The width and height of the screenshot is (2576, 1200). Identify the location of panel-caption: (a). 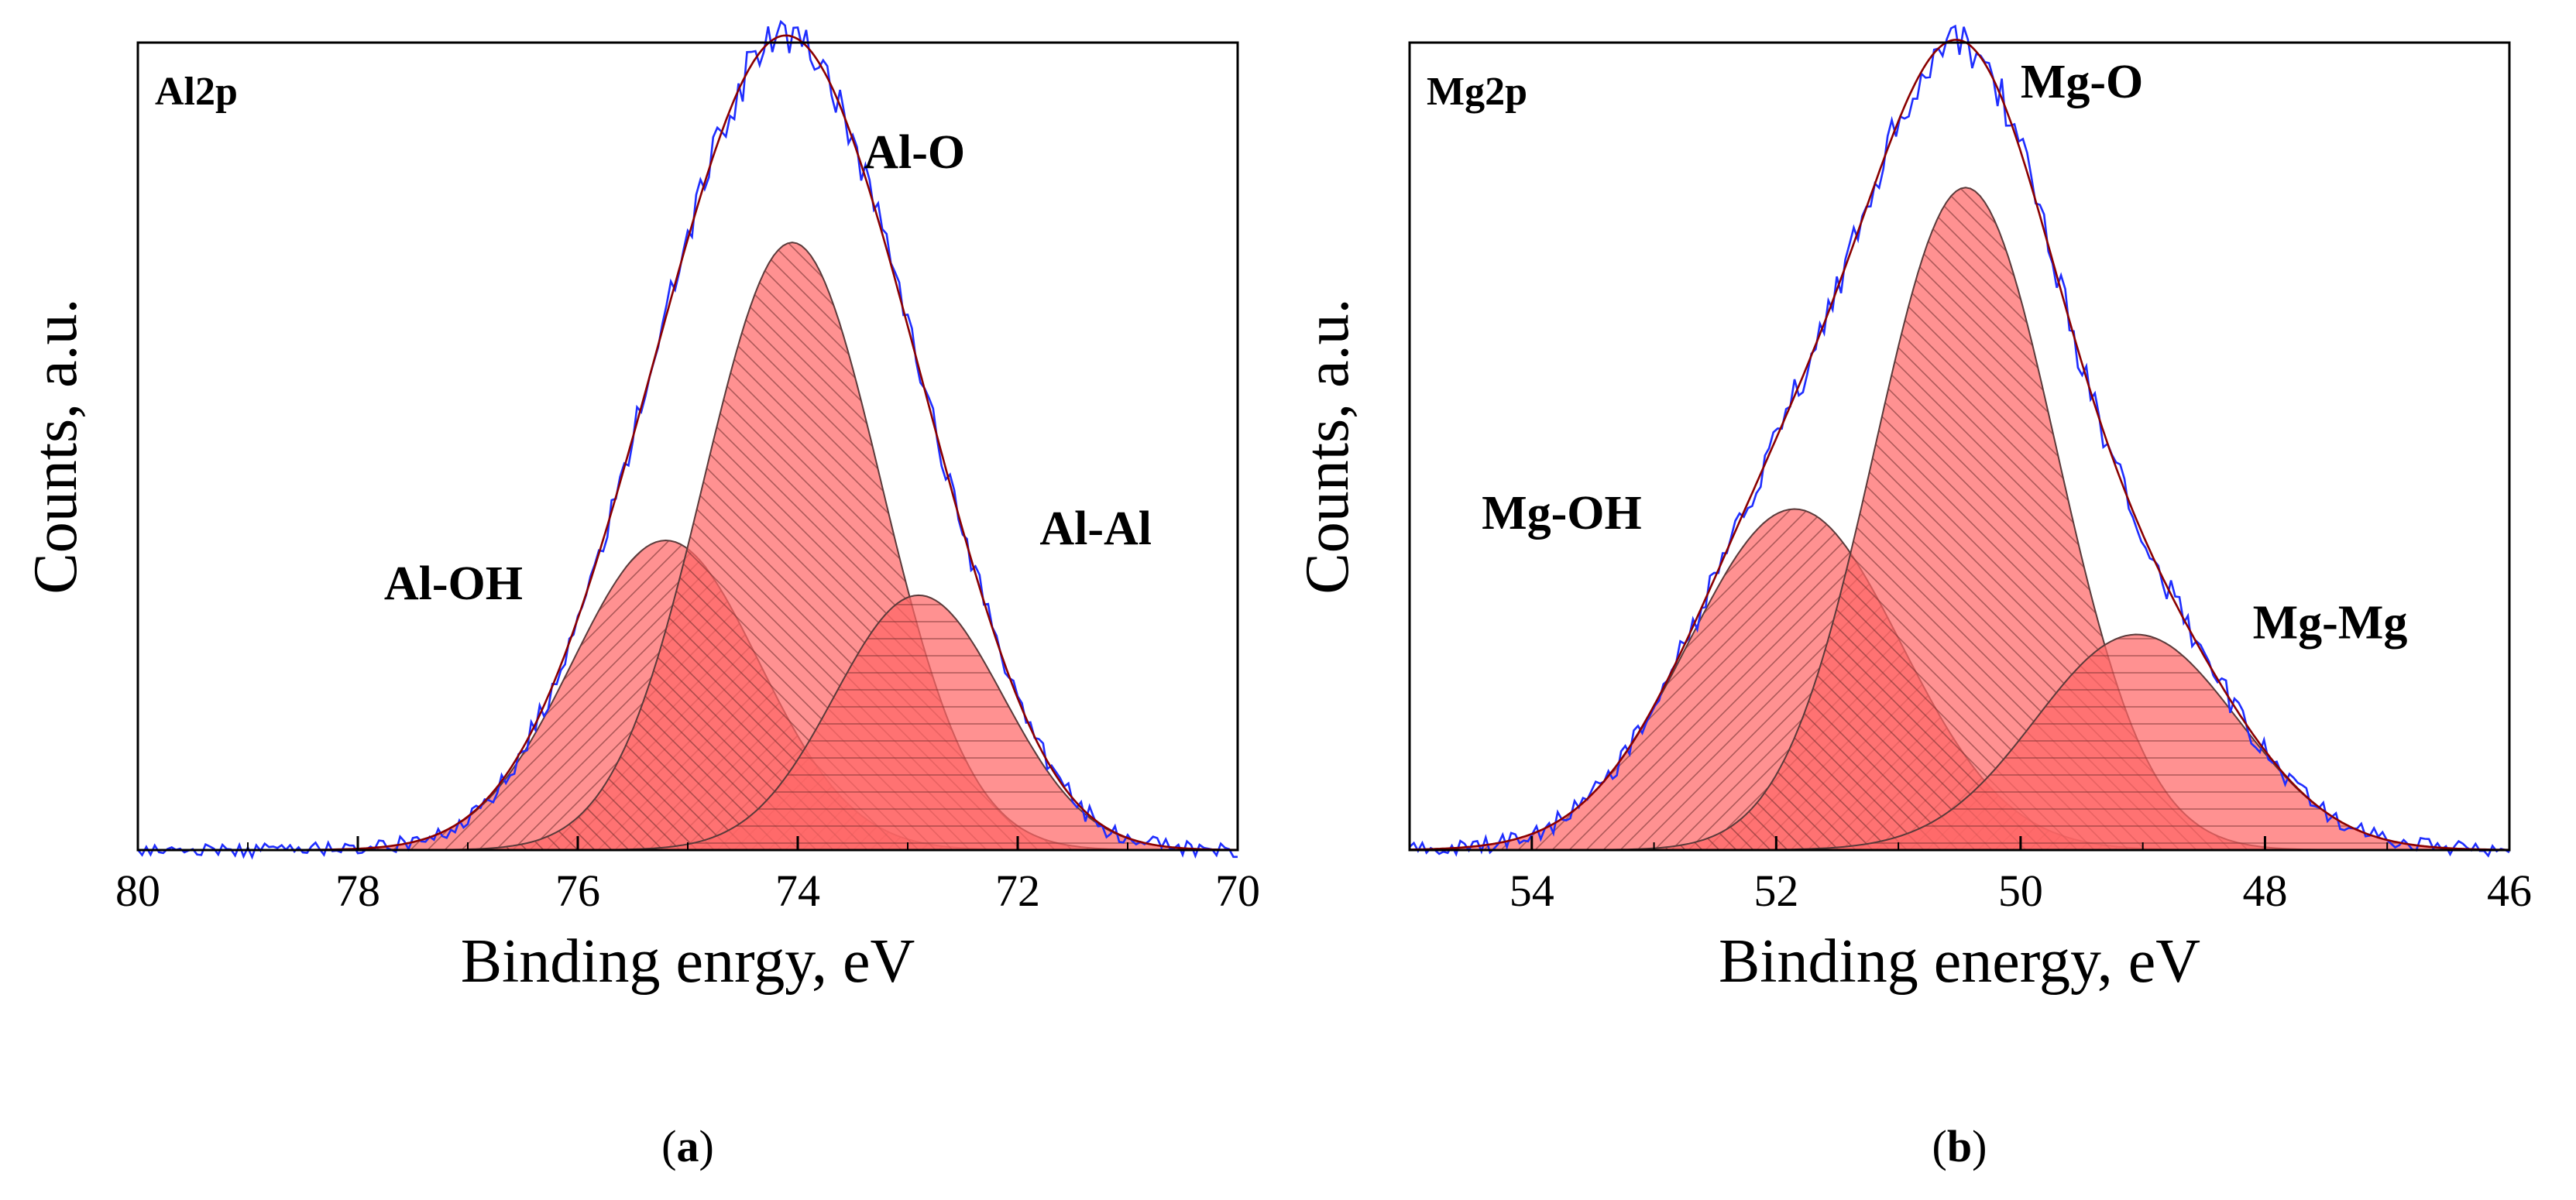
(687, 1146).